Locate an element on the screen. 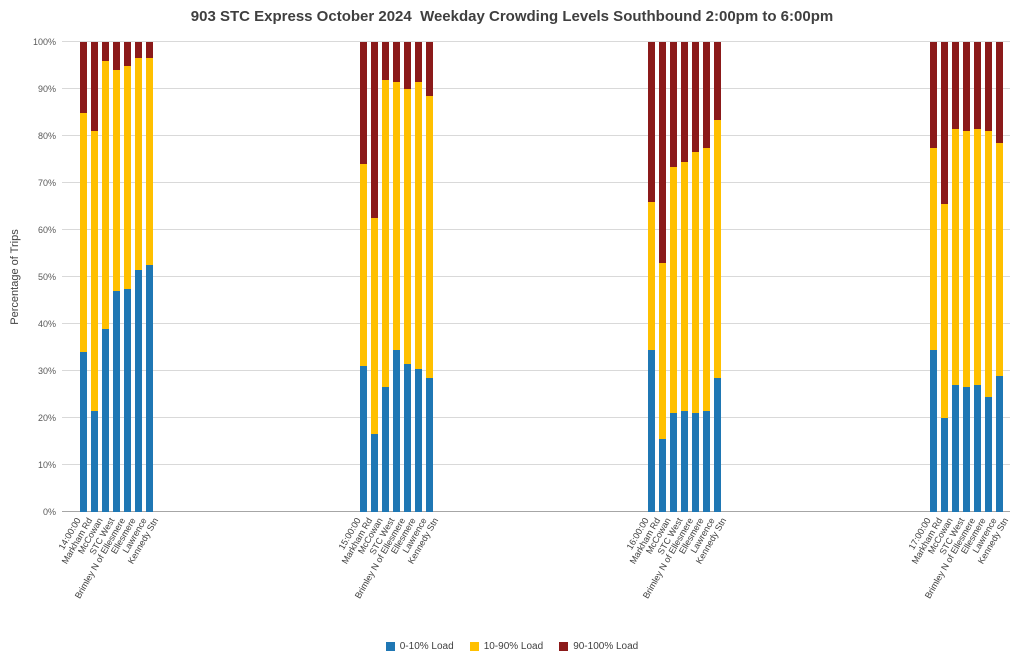 This screenshot has height=660, width=1024. legend-label: 10-90% Load is located at coordinates (513, 646).